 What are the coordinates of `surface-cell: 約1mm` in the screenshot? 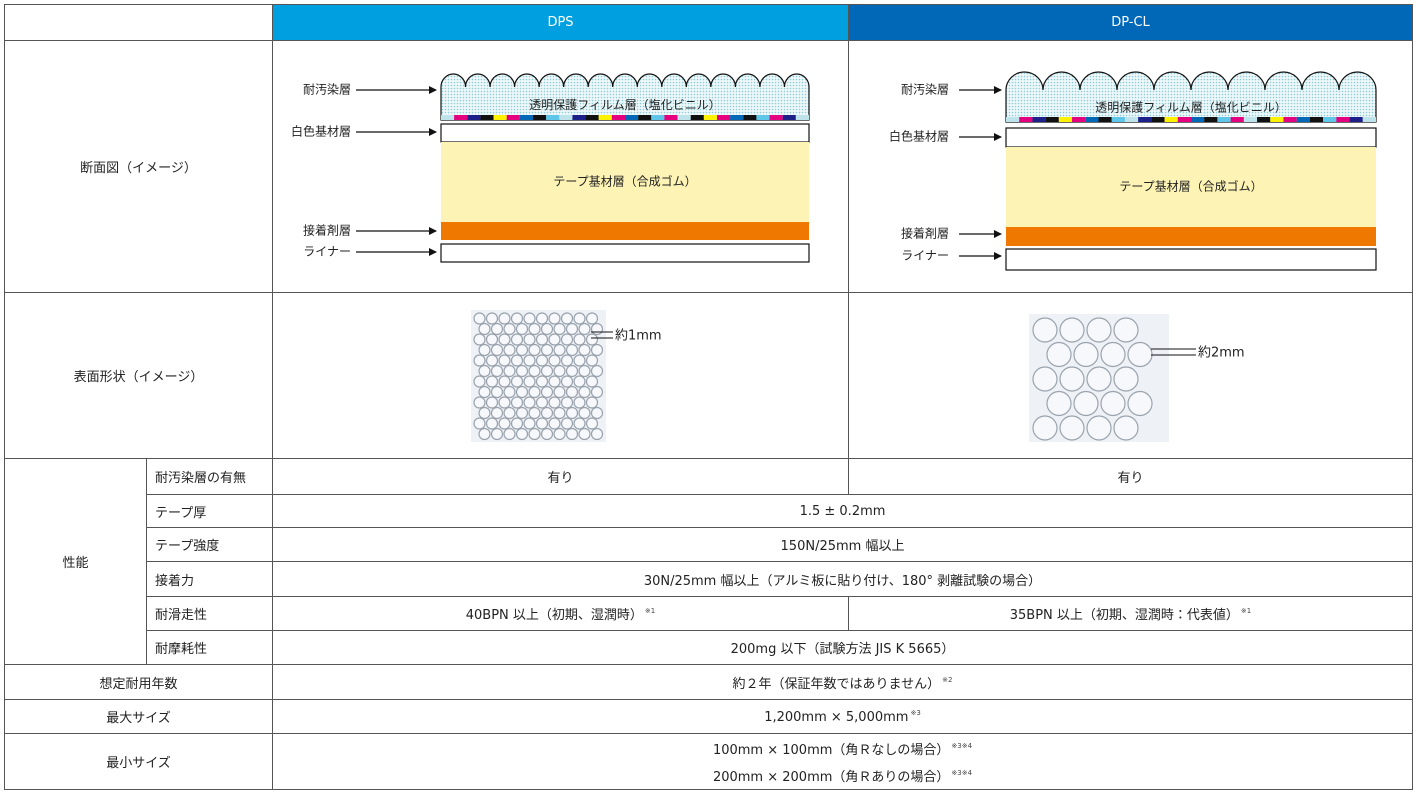 It's located at (560, 375).